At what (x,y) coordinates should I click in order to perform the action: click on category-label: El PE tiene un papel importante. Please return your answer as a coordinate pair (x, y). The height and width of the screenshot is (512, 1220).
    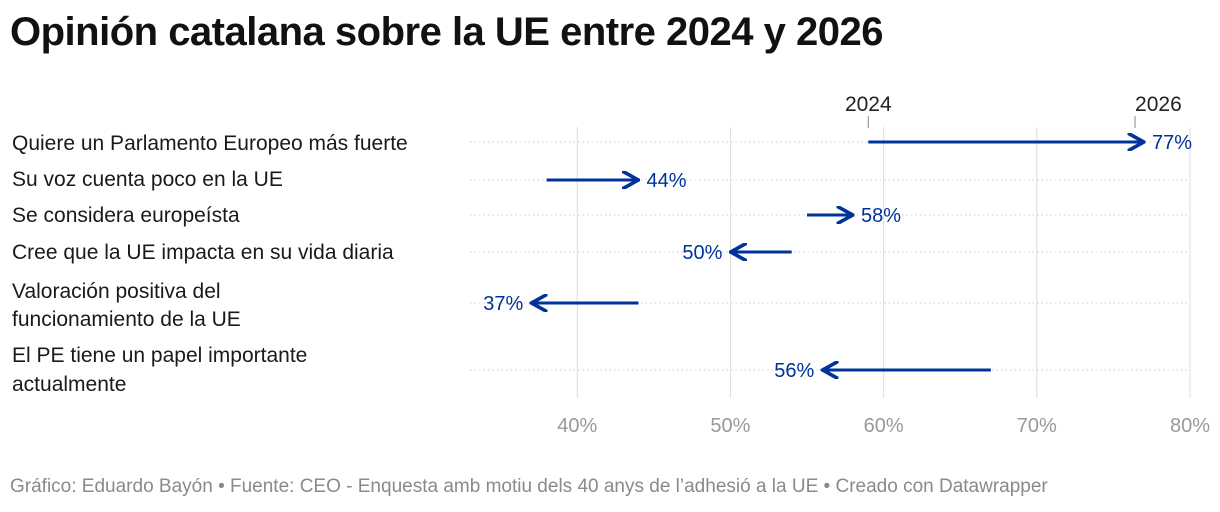
    Looking at the image, I should click on (159, 355).